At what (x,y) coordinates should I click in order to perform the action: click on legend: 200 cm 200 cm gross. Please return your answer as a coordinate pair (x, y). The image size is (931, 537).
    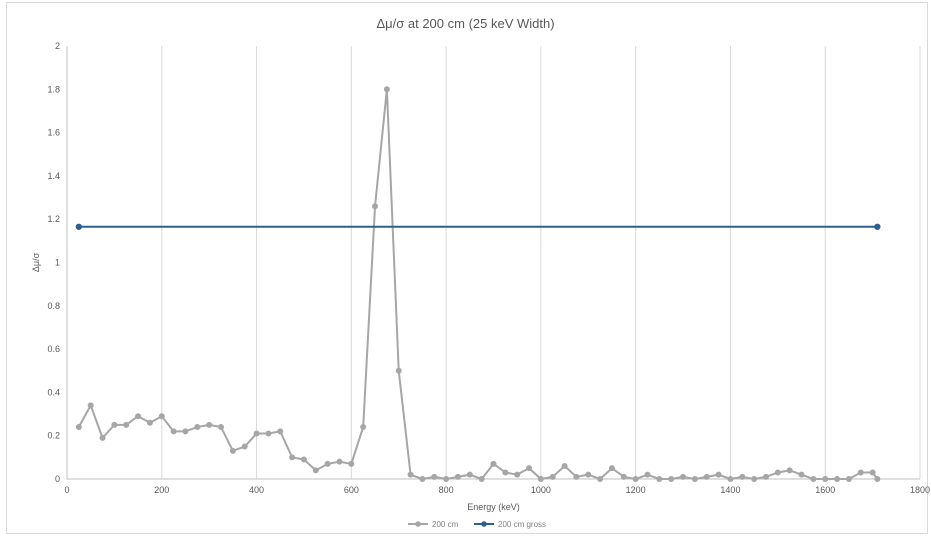
    Looking at the image, I should click on (477, 524).